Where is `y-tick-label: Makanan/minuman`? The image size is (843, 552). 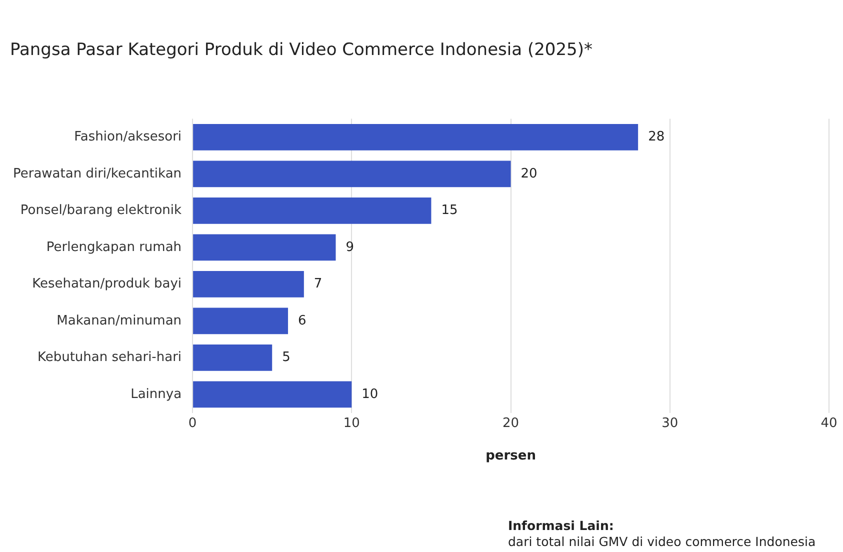
y-tick-label: Makanan/minuman is located at coordinates (119, 320).